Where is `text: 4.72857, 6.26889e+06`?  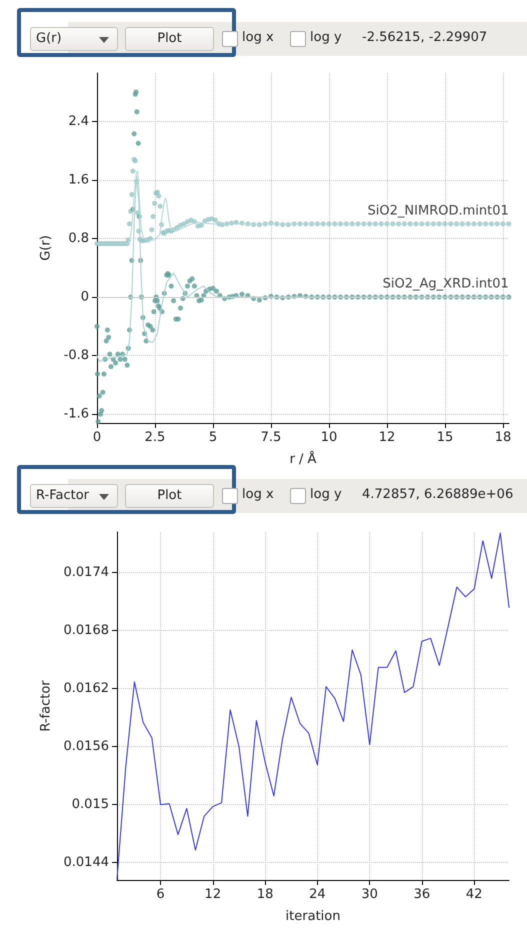 text: 4.72857, 6.26889e+06 is located at coordinates (438, 494).